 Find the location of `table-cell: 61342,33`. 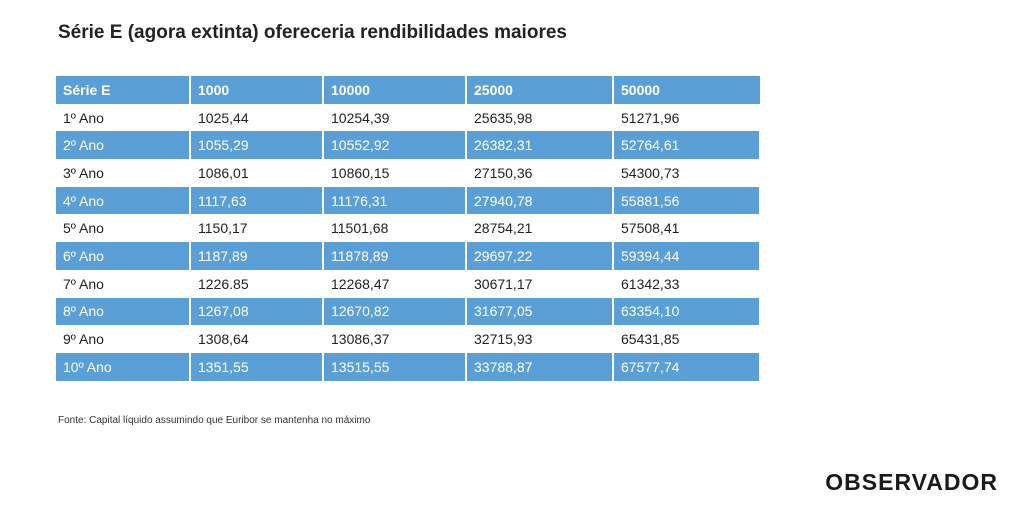

table-cell: 61342,33 is located at coordinates (687, 283).